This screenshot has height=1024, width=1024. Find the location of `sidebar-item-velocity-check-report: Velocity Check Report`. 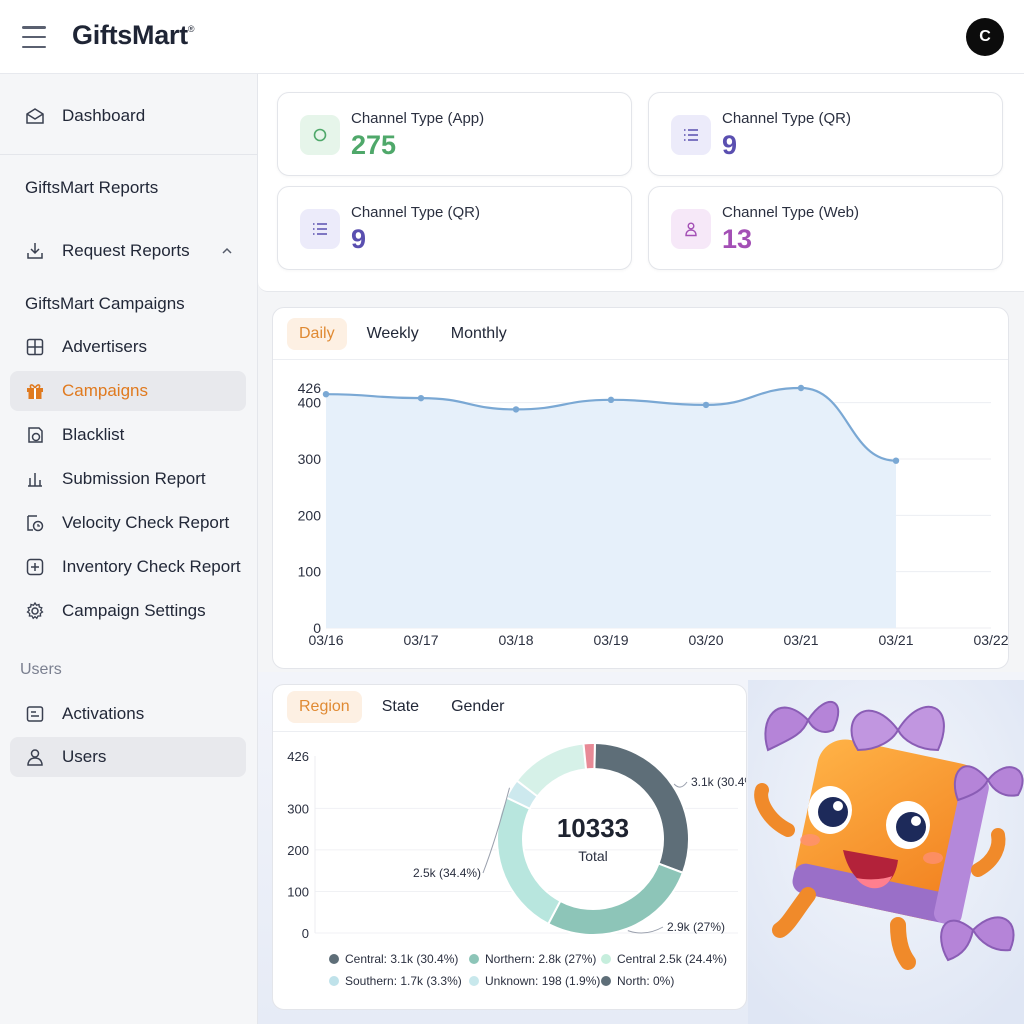

sidebar-item-velocity-check-report: Velocity Check Report is located at coordinates (128, 523).